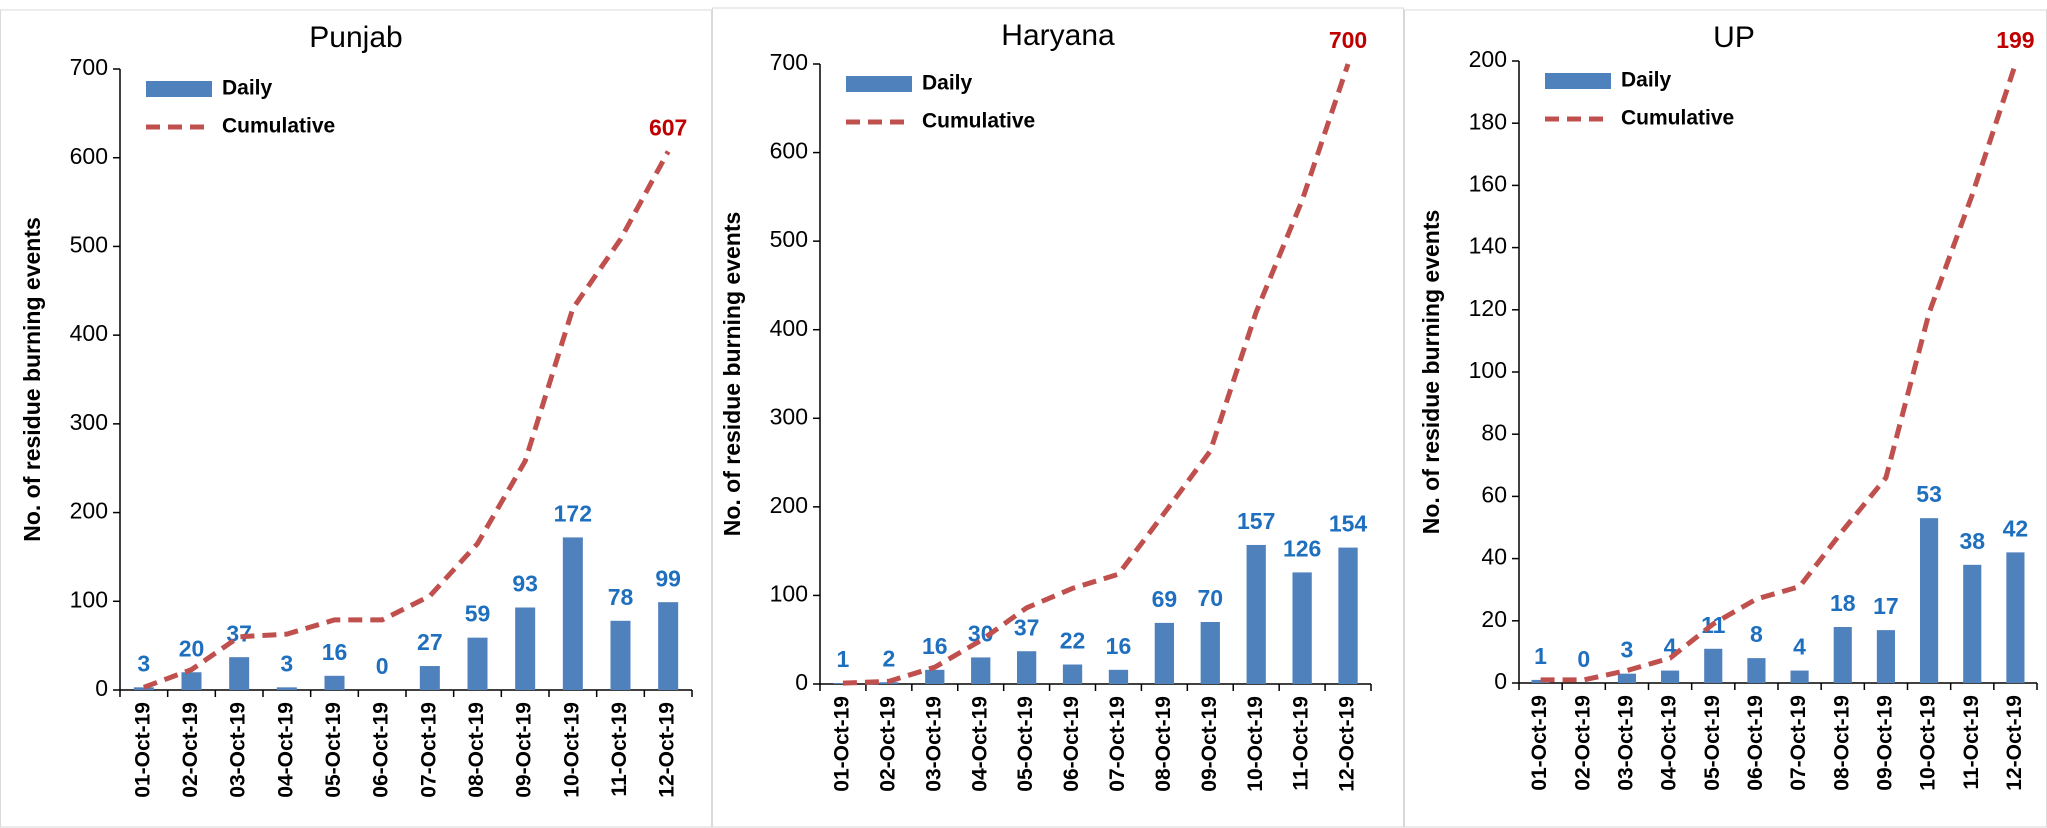 Image resolution: width=2047 pixels, height=828 pixels. I want to click on data-label: 69, so click(1165, 599).